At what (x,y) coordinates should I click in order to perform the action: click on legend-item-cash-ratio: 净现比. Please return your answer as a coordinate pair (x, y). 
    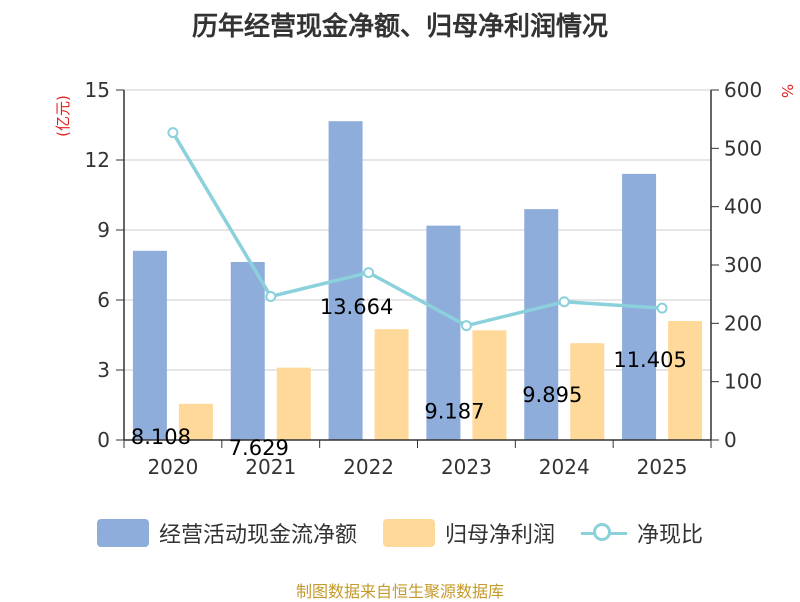
    Looking at the image, I should click on (642, 533).